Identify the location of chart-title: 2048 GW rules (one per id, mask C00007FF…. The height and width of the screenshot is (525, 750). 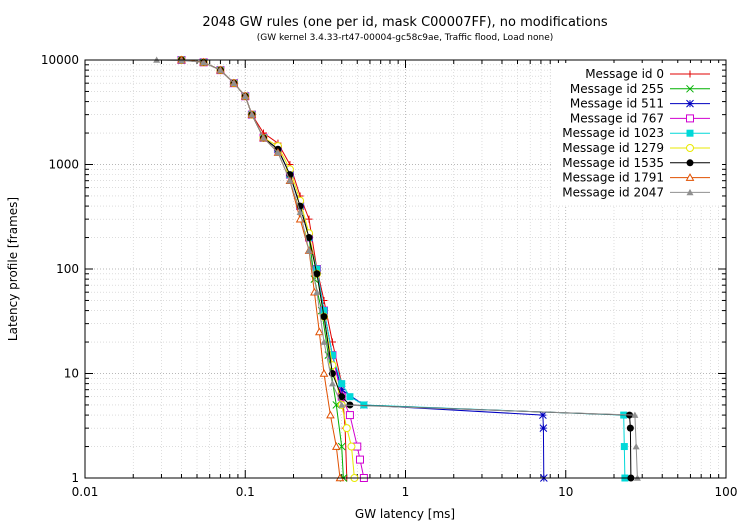
(404, 22).